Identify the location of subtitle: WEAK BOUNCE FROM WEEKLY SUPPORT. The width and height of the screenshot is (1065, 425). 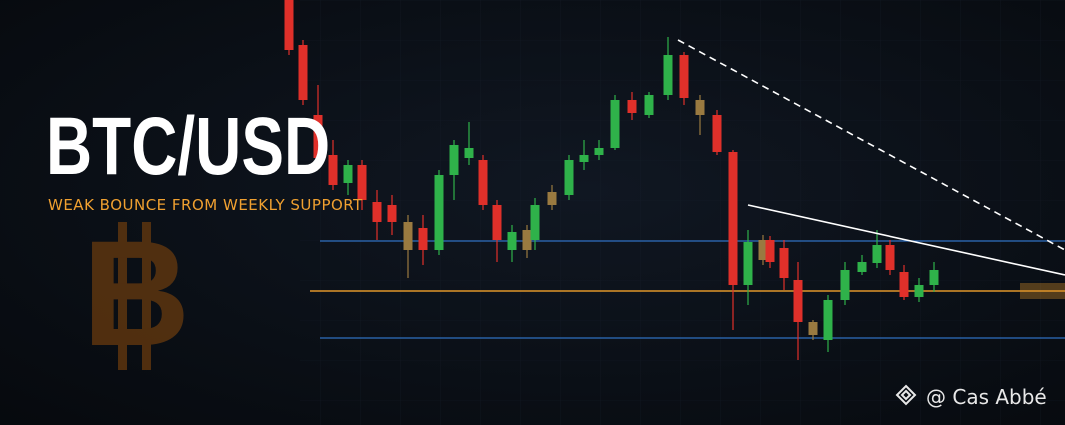
(205, 205).